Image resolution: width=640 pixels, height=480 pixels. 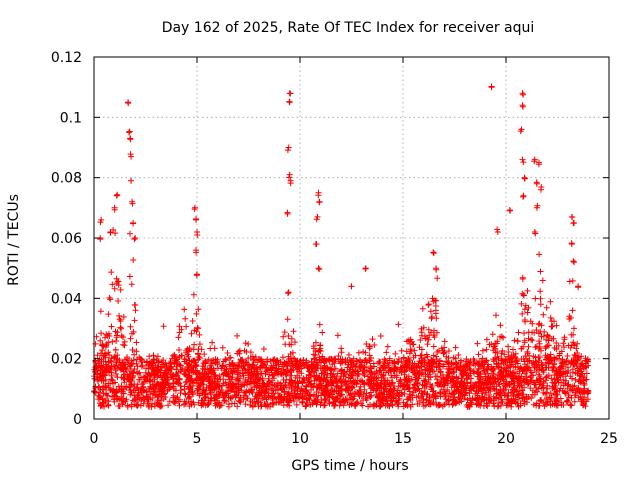 What do you see at coordinates (14, 240) in the screenshot?
I see `y-axis-label: ROTI / TECUs` at bounding box center [14, 240].